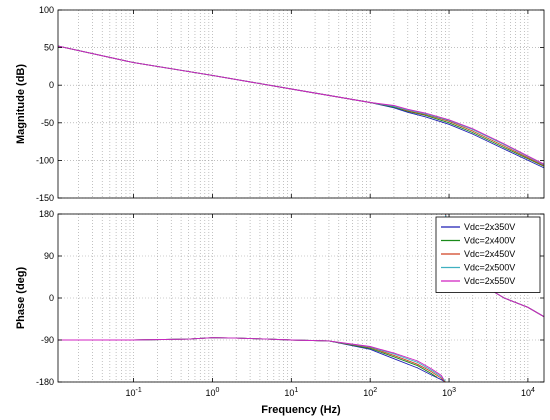  I want to click on phase-y-tick-label-2: 0, so click(51, 298).